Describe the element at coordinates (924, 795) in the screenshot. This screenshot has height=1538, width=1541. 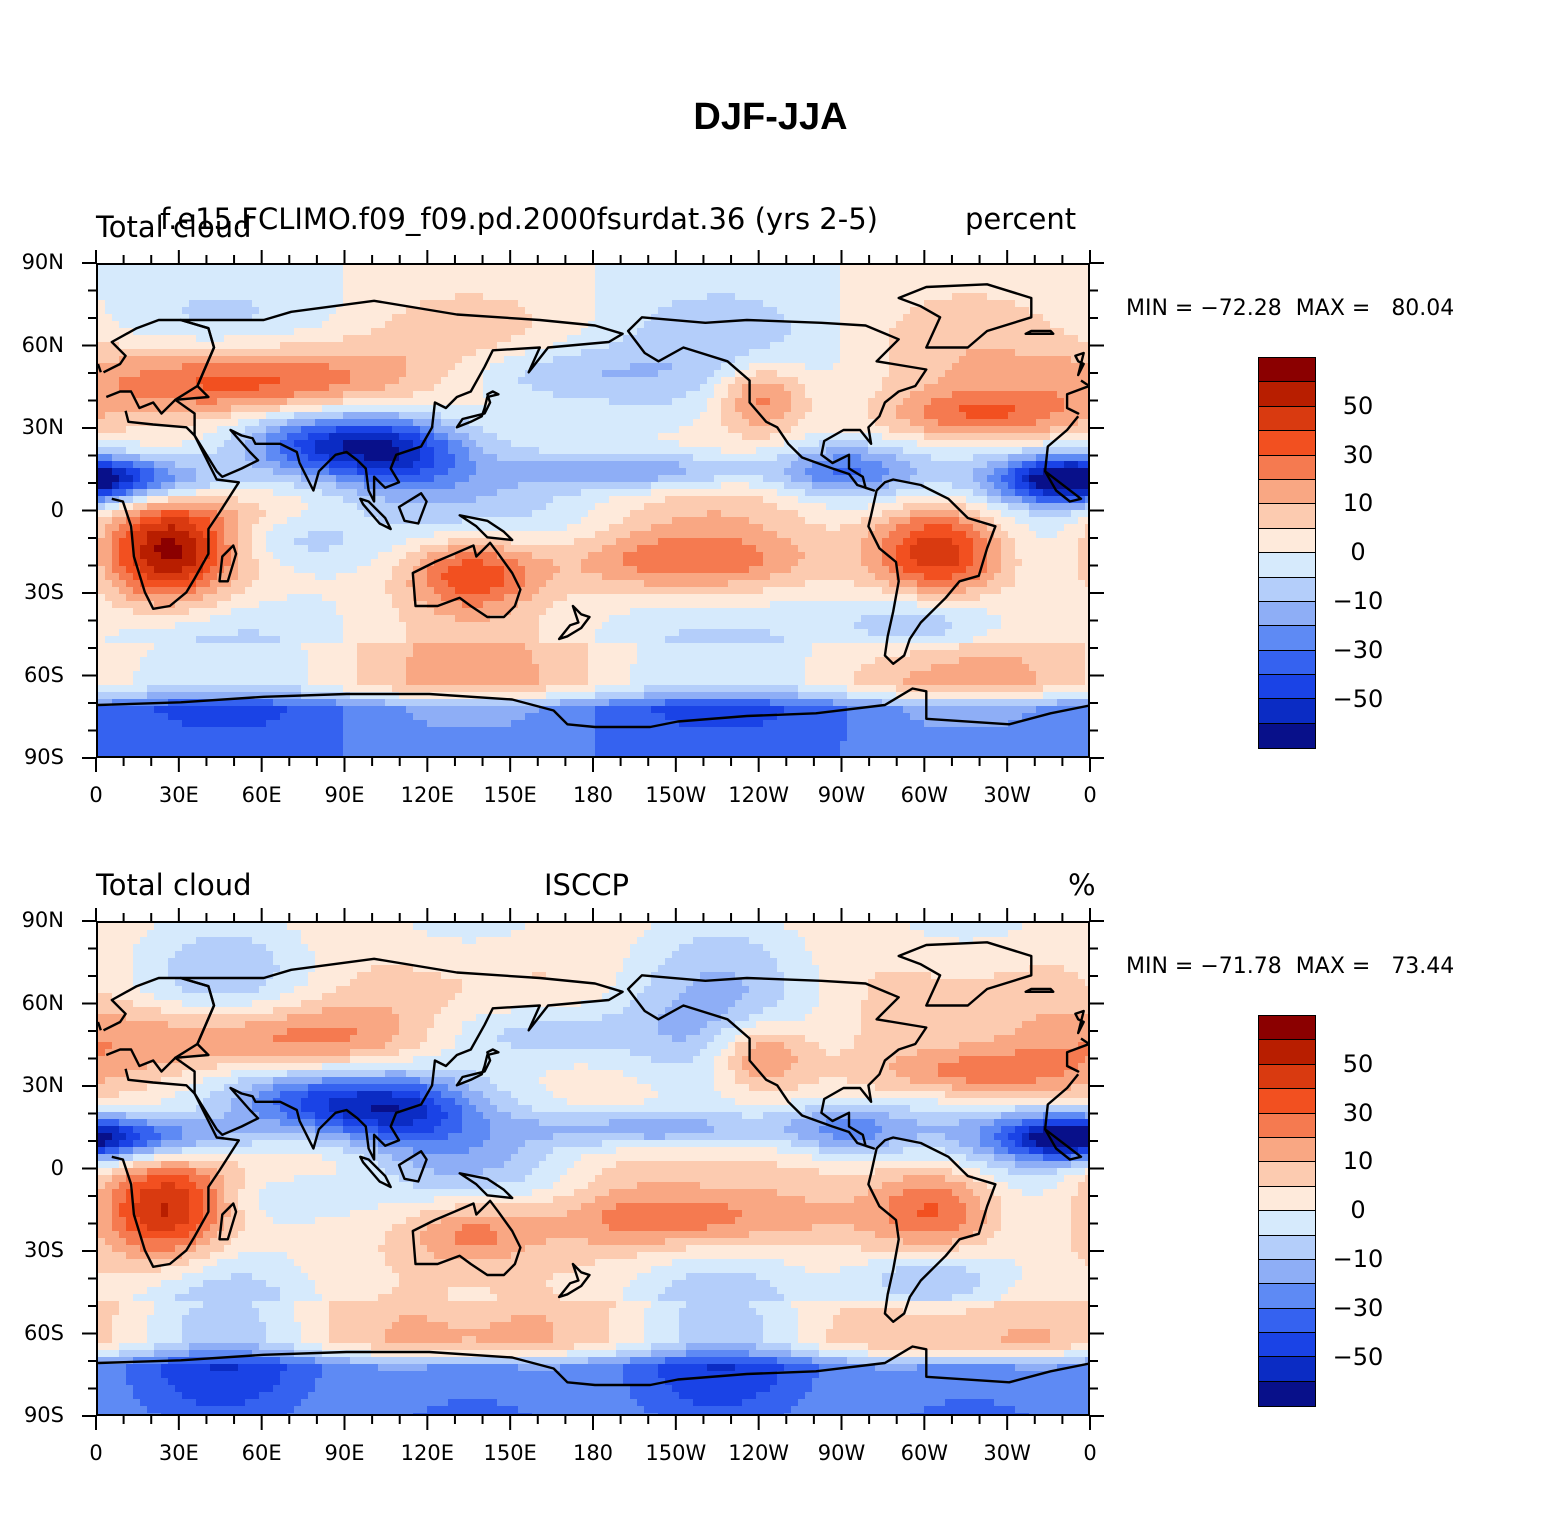
I see `lon-tick-label: 60W` at that location.